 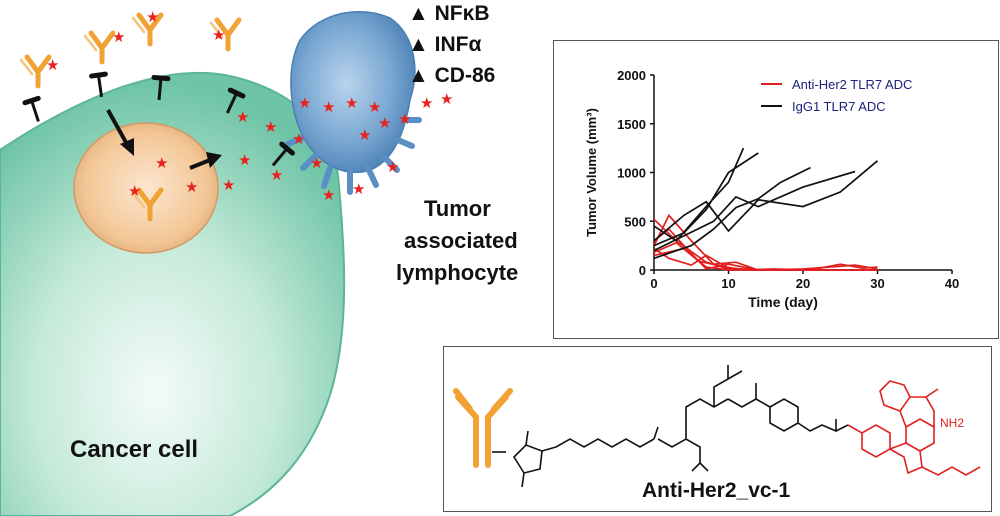 I want to click on legend-label: Anti-Her2 TLR7 ADC, so click(x=852, y=84).